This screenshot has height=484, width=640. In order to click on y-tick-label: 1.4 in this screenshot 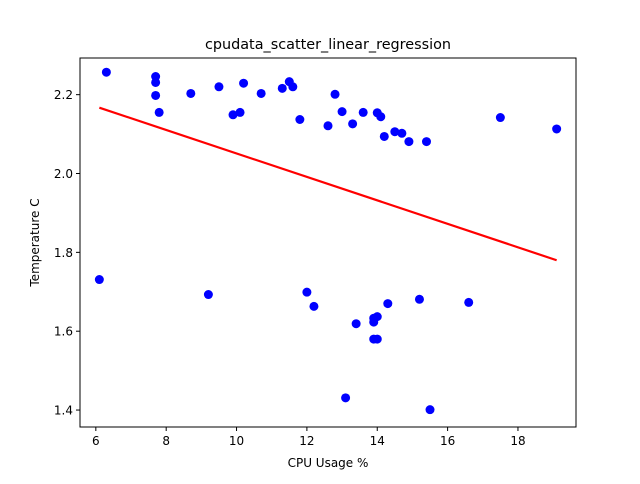, I will do `click(63, 411)`.